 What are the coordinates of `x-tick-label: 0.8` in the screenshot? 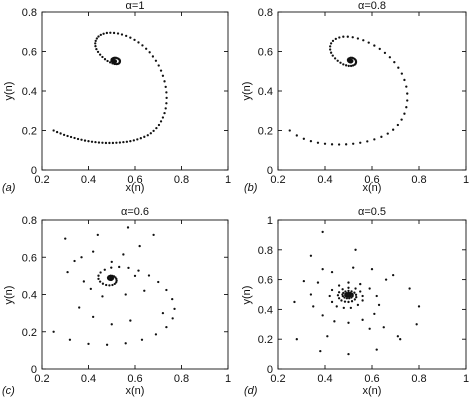 It's located at (418, 379).